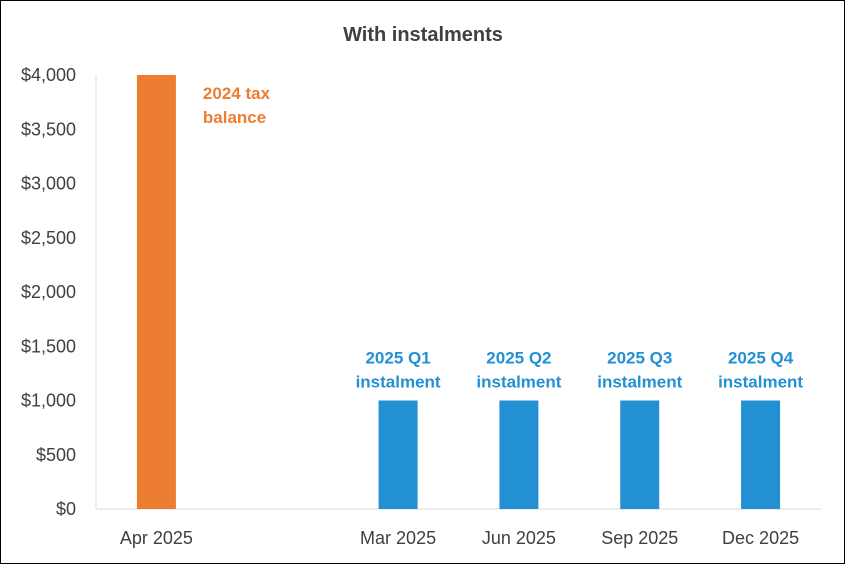 The height and width of the screenshot is (564, 845). What do you see at coordinates (156, 538) in the screenshot?
I see `x-tick-label: Apr 2025` at bounding box center [156, 538].